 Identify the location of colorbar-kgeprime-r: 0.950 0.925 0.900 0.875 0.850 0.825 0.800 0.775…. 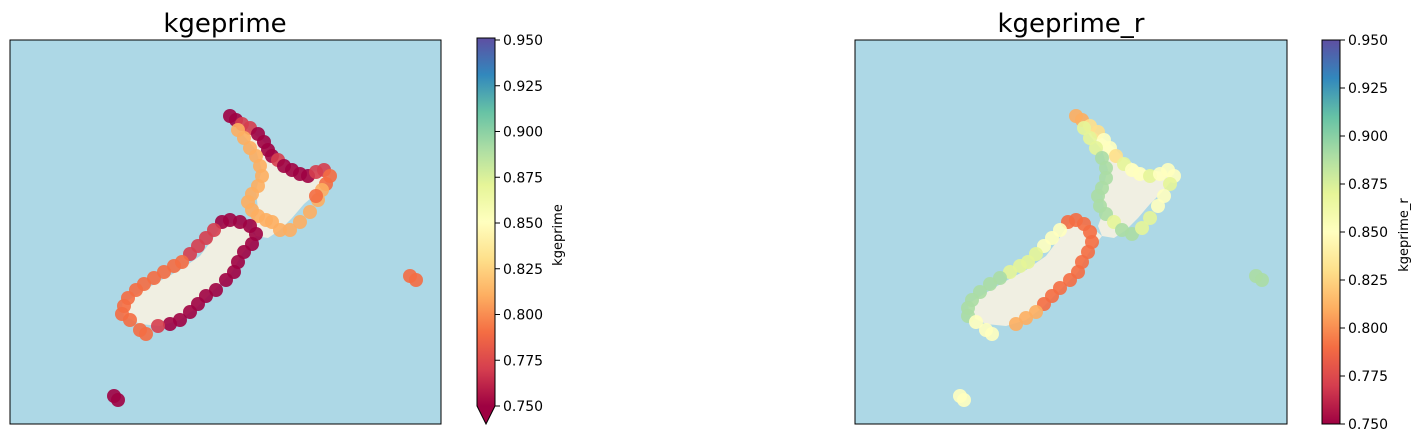
(1366, 233).